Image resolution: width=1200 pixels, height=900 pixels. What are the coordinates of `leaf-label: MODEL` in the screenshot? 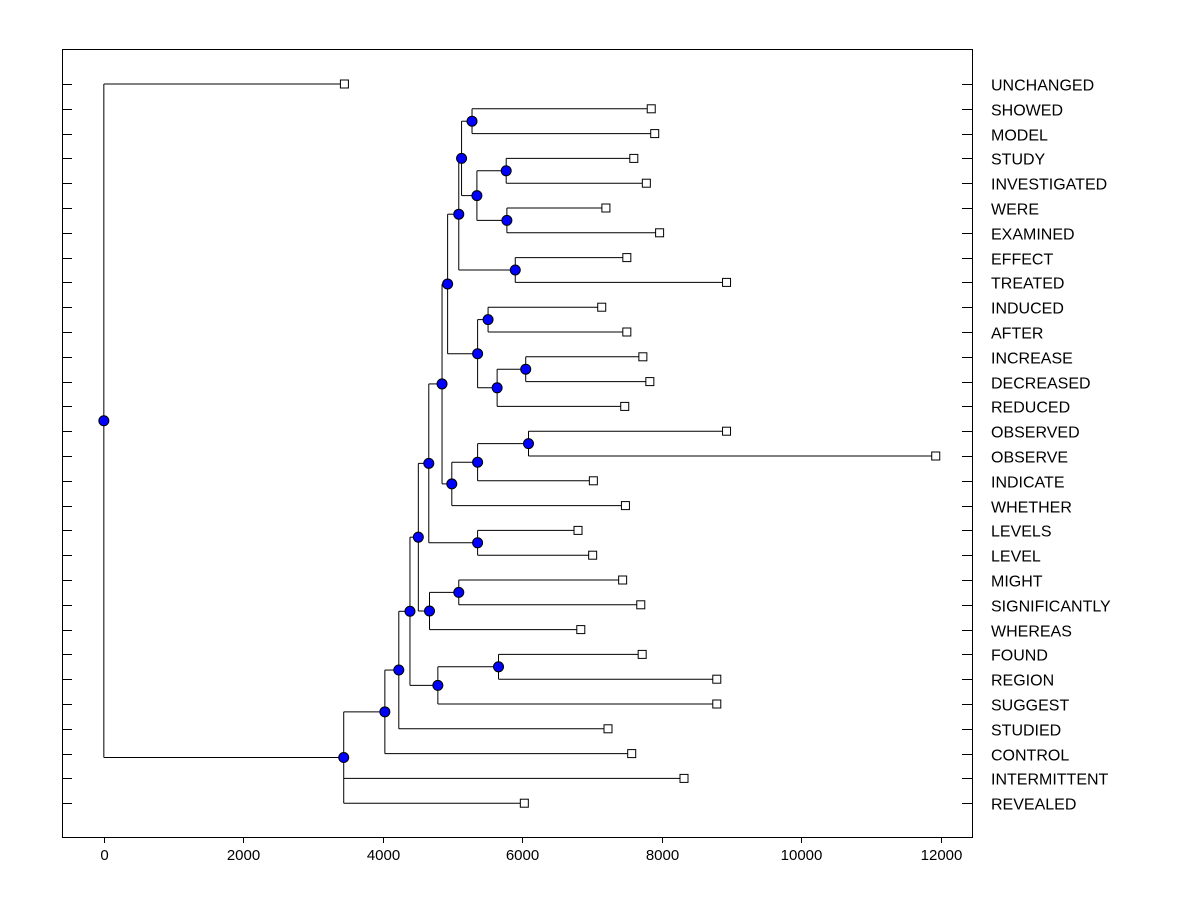 It's located at (1019, 136).